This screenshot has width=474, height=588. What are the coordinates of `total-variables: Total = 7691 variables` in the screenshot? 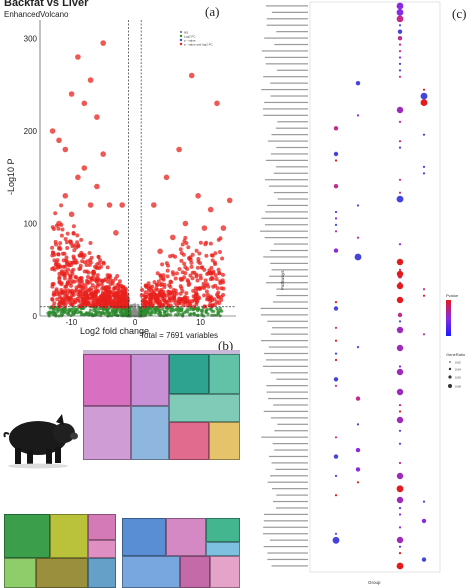 It's located at (179, 335).